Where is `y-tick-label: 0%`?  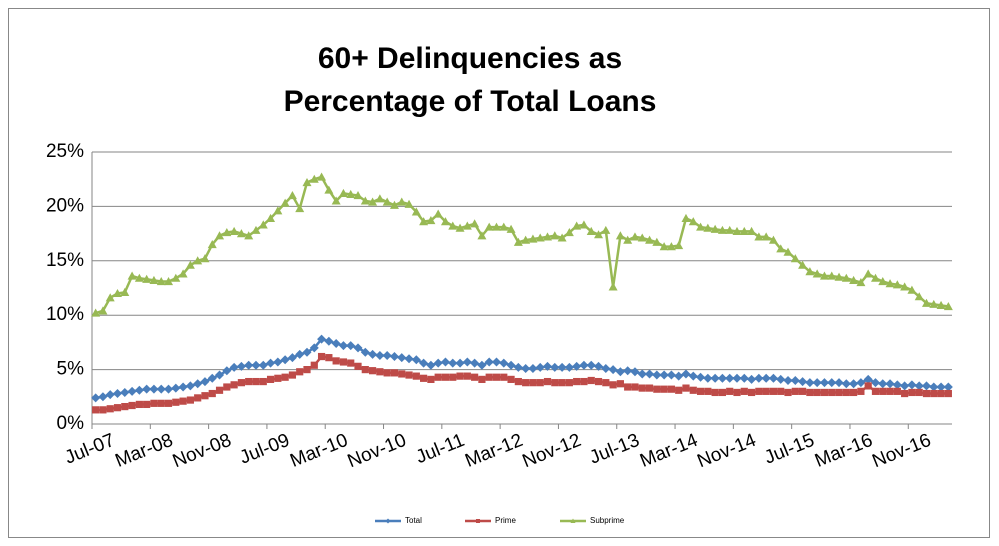
y-tick-label: 0% is located at coordinates (71, 423).